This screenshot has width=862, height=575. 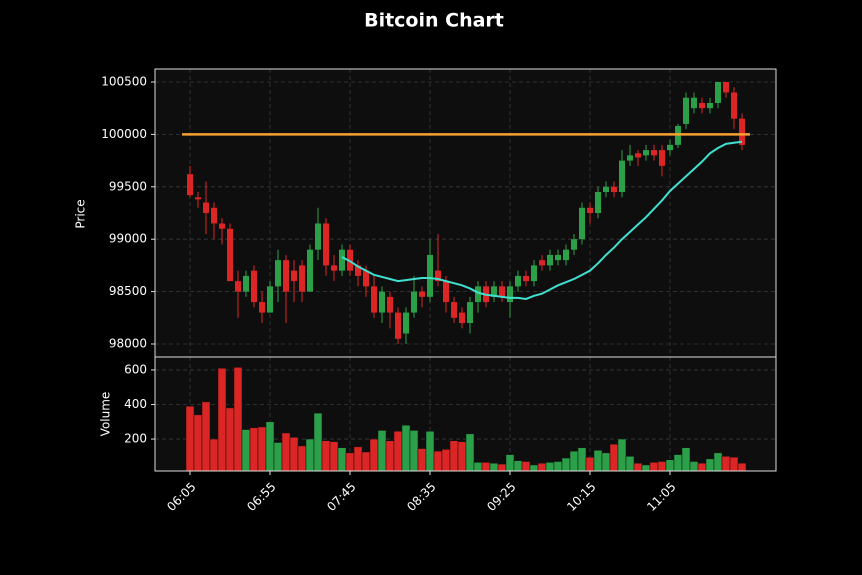 What do you see at coordinates (124, 134) in the screenshot?
I see `y-tick-label: 100000` at bounding box center [124, 134].